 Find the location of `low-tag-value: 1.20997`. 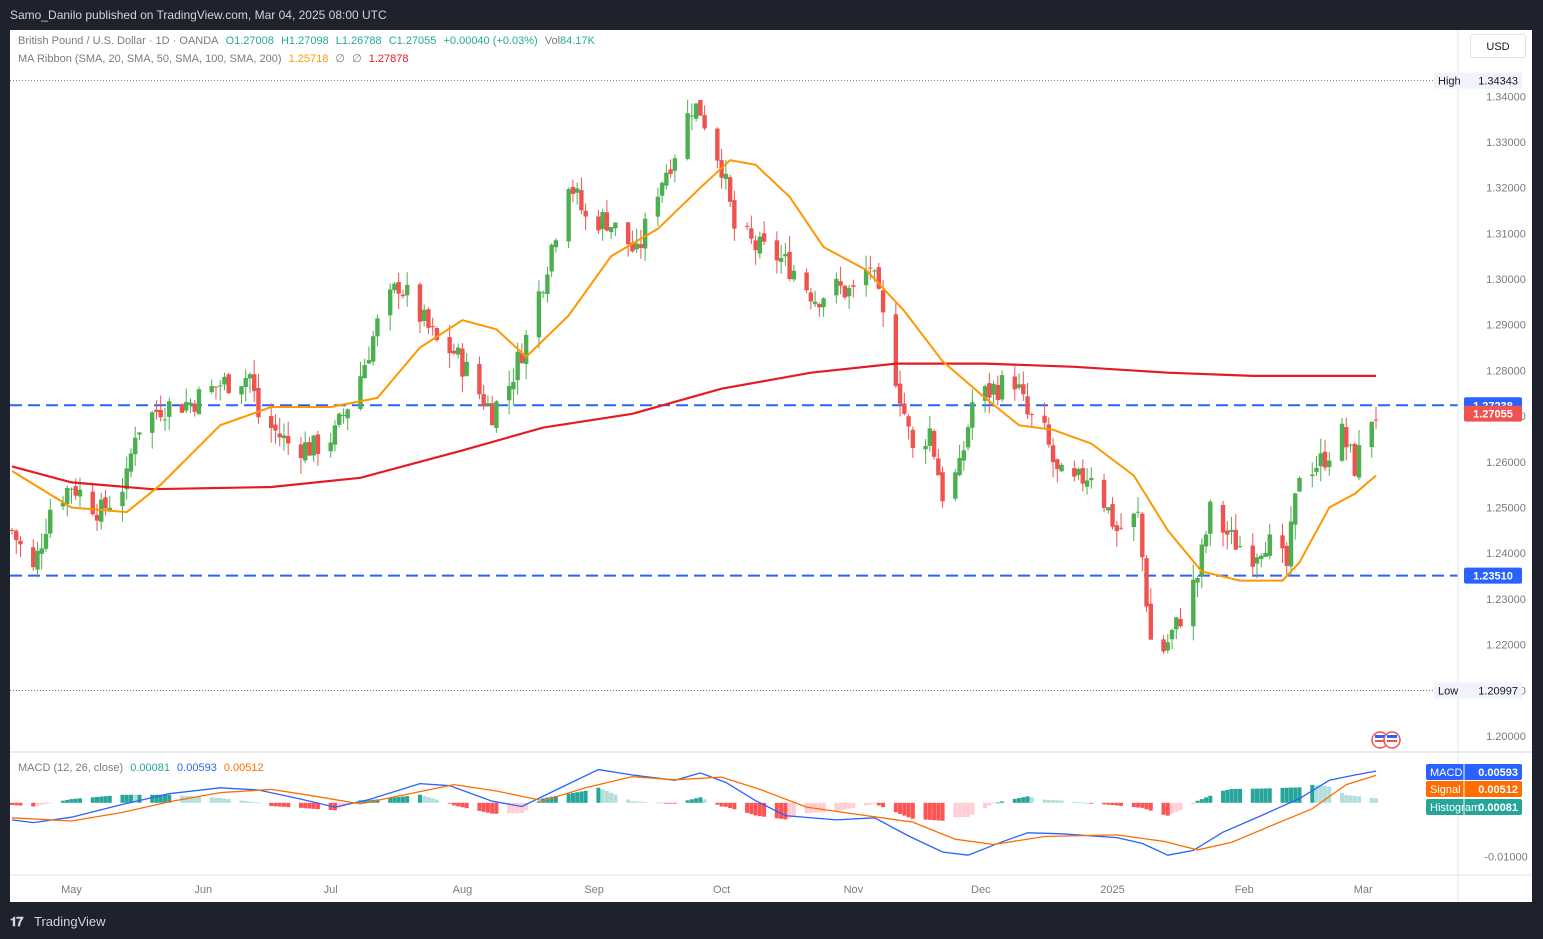

low-tag-value: 1.20997 is located at coordinates (1498, 691).